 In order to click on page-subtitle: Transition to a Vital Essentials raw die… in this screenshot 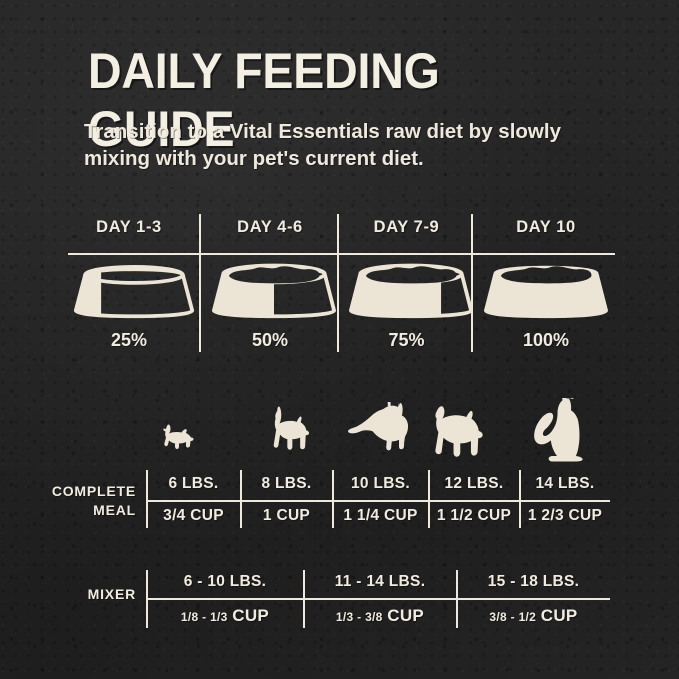, I will do `click(322, 145)`.